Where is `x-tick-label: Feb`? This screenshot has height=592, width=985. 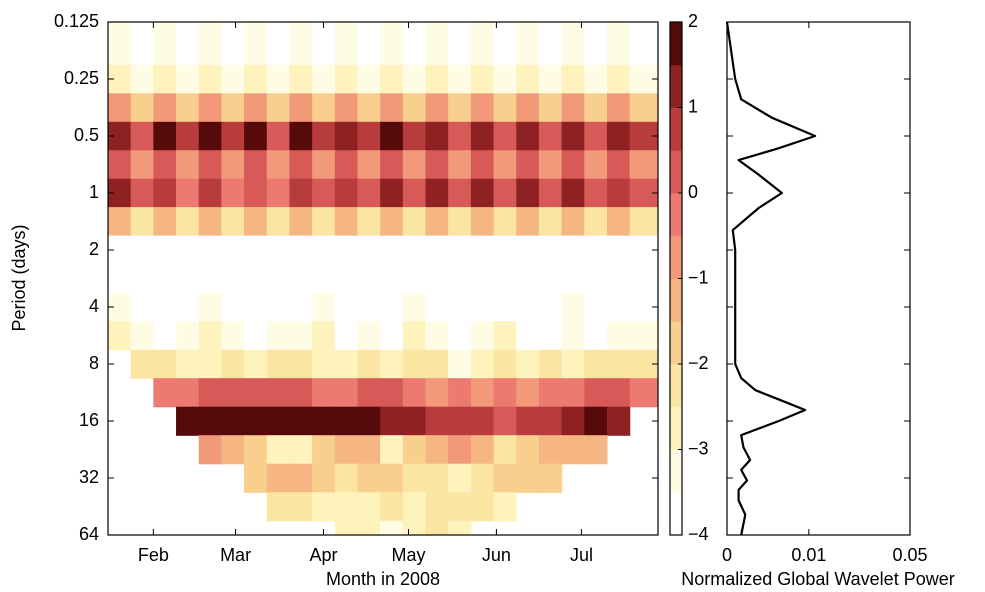 x-tick-label: Feb is located at coordinates (153, 555).